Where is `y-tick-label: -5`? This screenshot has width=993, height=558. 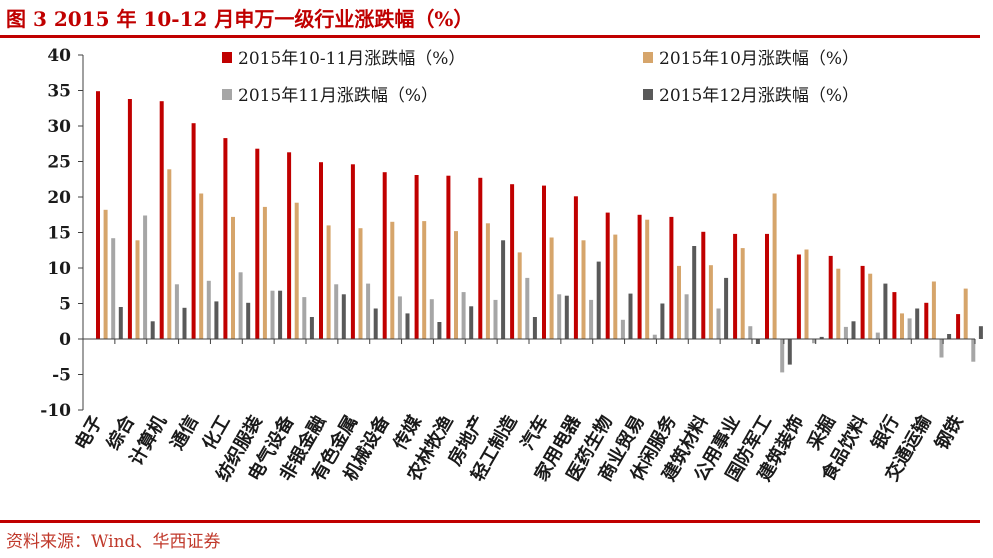
y-tick-label: -5 is located at coordinates (61, 376).